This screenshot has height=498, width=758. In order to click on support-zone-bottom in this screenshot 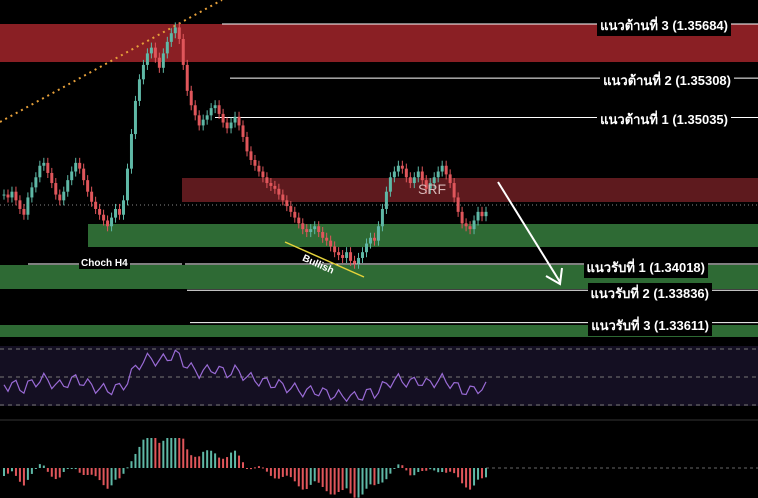, I will do `click(379, 331)`.